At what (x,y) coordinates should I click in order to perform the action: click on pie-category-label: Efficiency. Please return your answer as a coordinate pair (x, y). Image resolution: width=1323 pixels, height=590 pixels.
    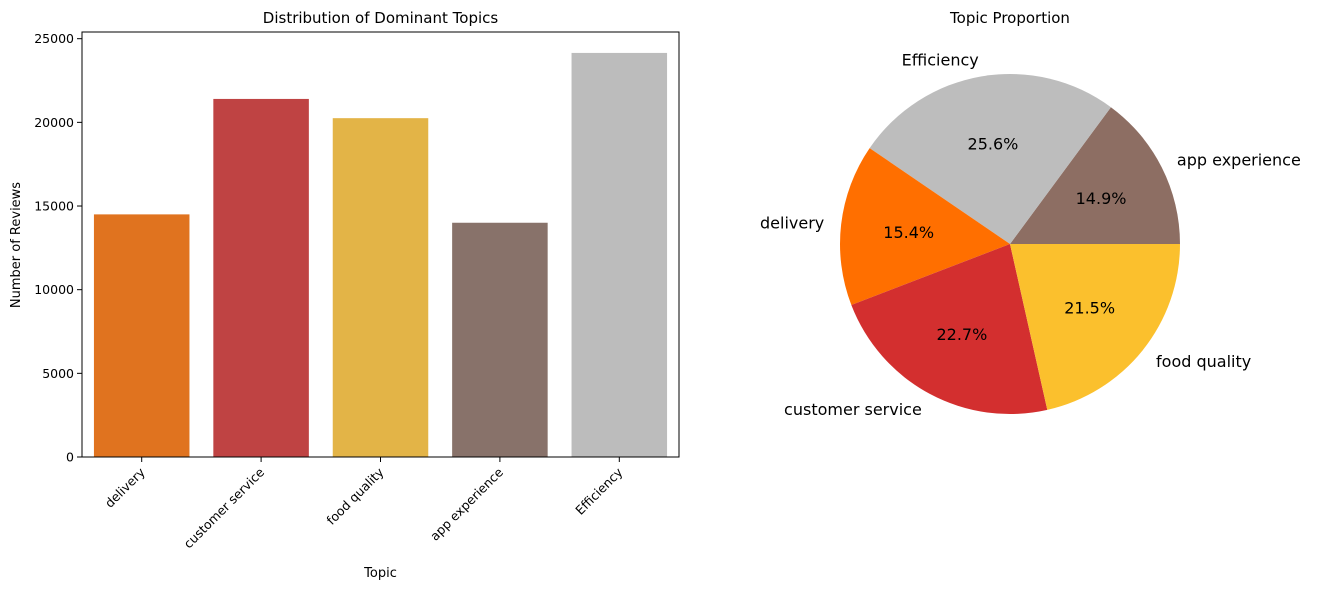
    Looking at the image, I should click on (940, 60).